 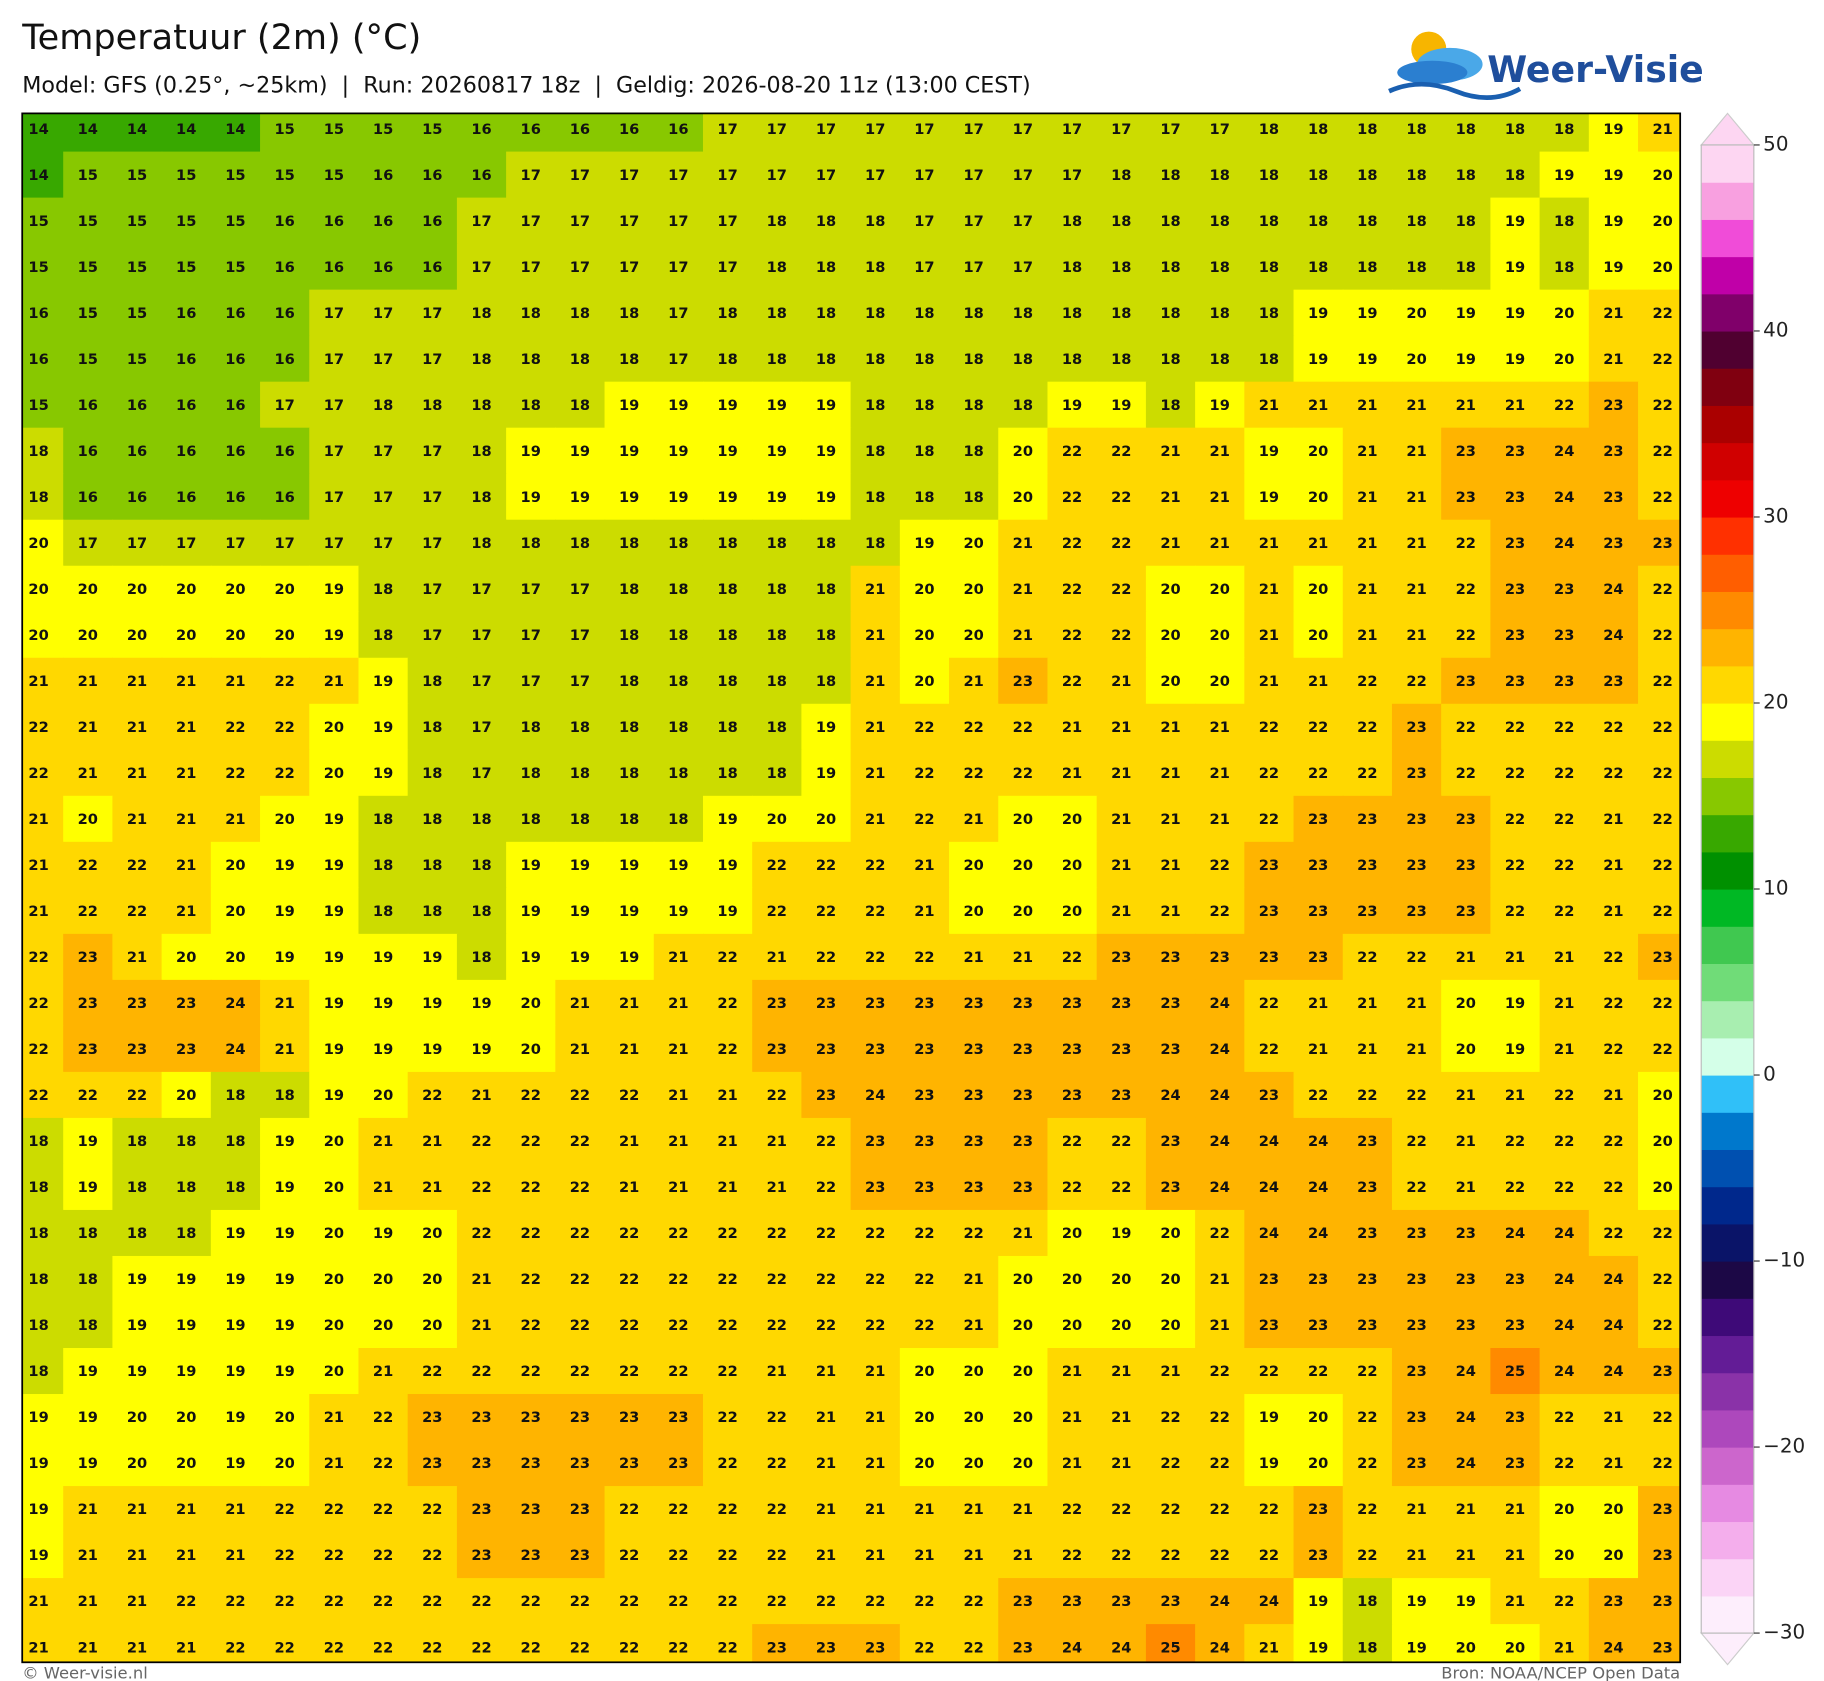 What do you see at coordinates (334, 221) in the screenshot?
I see `temperature-label: 16` at bounding box center [334, 221].